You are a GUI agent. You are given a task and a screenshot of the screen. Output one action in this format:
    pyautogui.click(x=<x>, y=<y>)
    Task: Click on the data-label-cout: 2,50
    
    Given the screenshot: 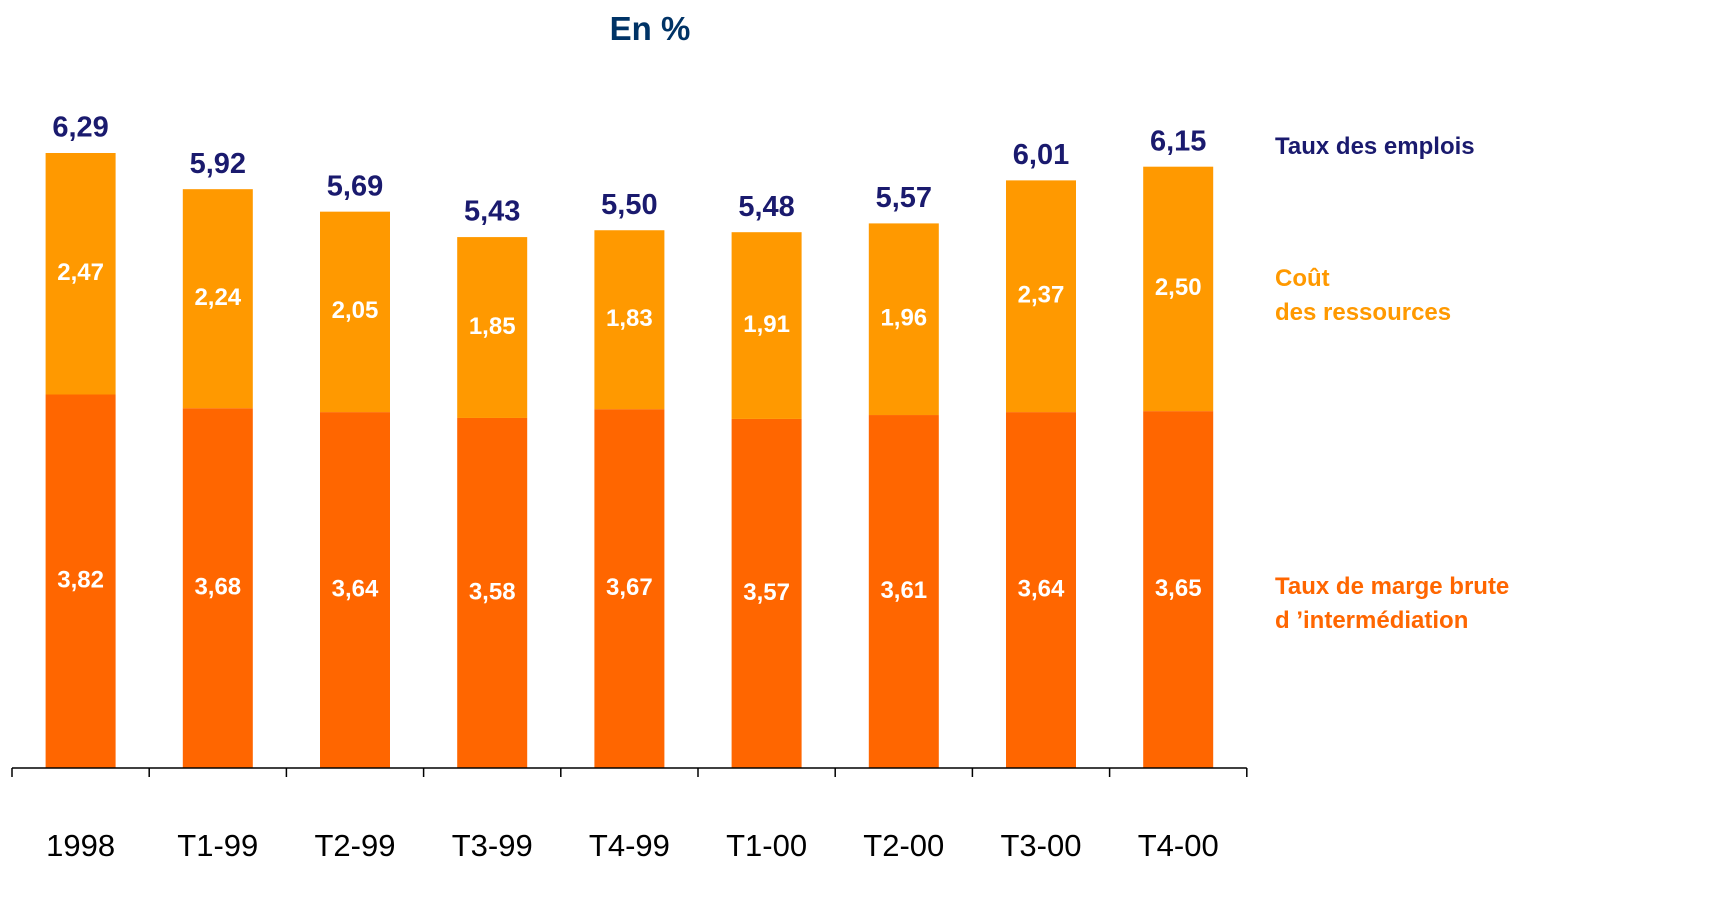 What is the action you would take?
    pyautogui.click(x=1178, y=287)
    